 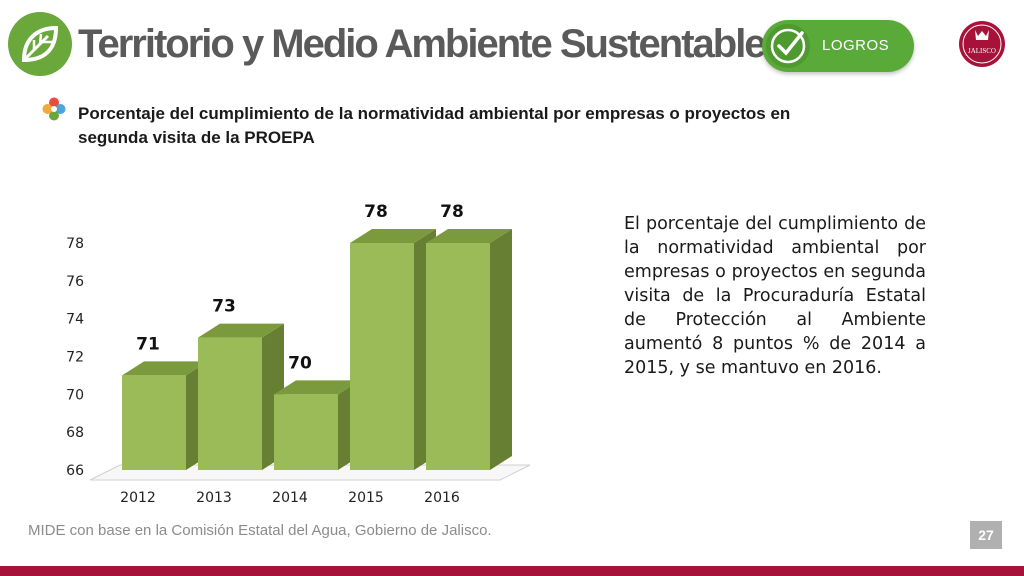 I want to click on y-tick-label: 74, so click(x=75, y=320).